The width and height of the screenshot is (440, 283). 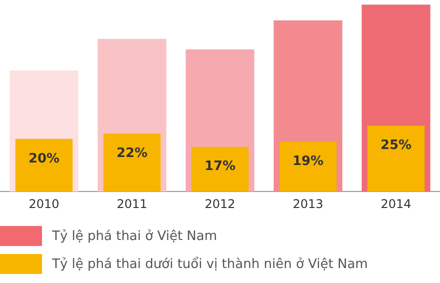 What do you see at coordinates (132, 203) in the screenshot?
I see `x-tick-label: 2011` at bounding box center [132, 203].